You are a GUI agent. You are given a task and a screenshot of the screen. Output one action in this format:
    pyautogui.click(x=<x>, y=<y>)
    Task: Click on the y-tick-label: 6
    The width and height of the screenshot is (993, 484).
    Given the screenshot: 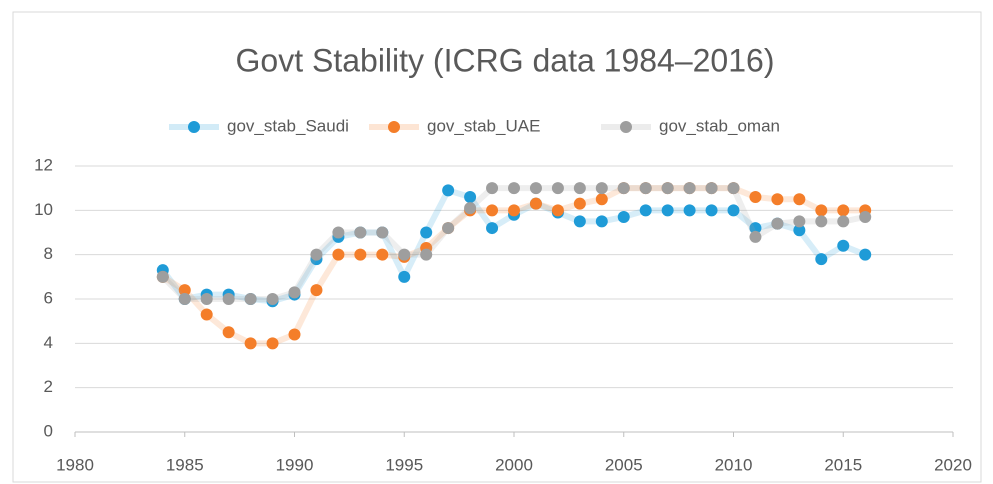 What is the action you would take?
    pyautogui.click(x=48, y=297)
    